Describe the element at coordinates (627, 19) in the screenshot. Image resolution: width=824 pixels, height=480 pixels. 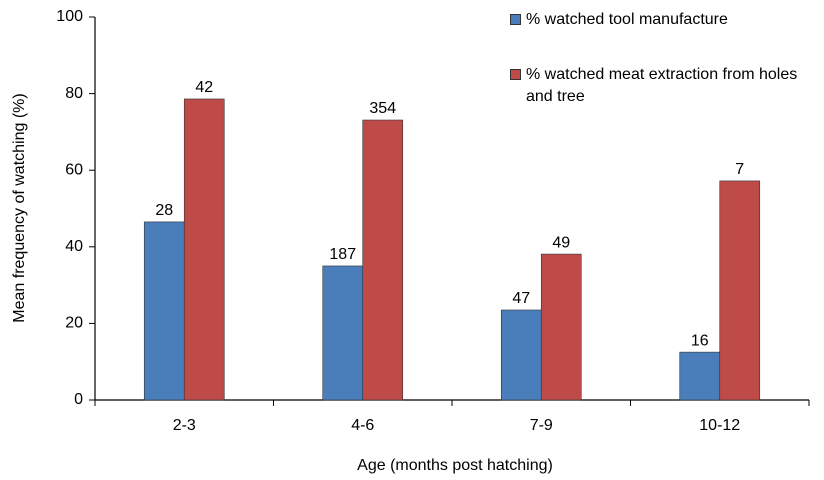
I see `legend-label: % watched tool manufacture` at that location.